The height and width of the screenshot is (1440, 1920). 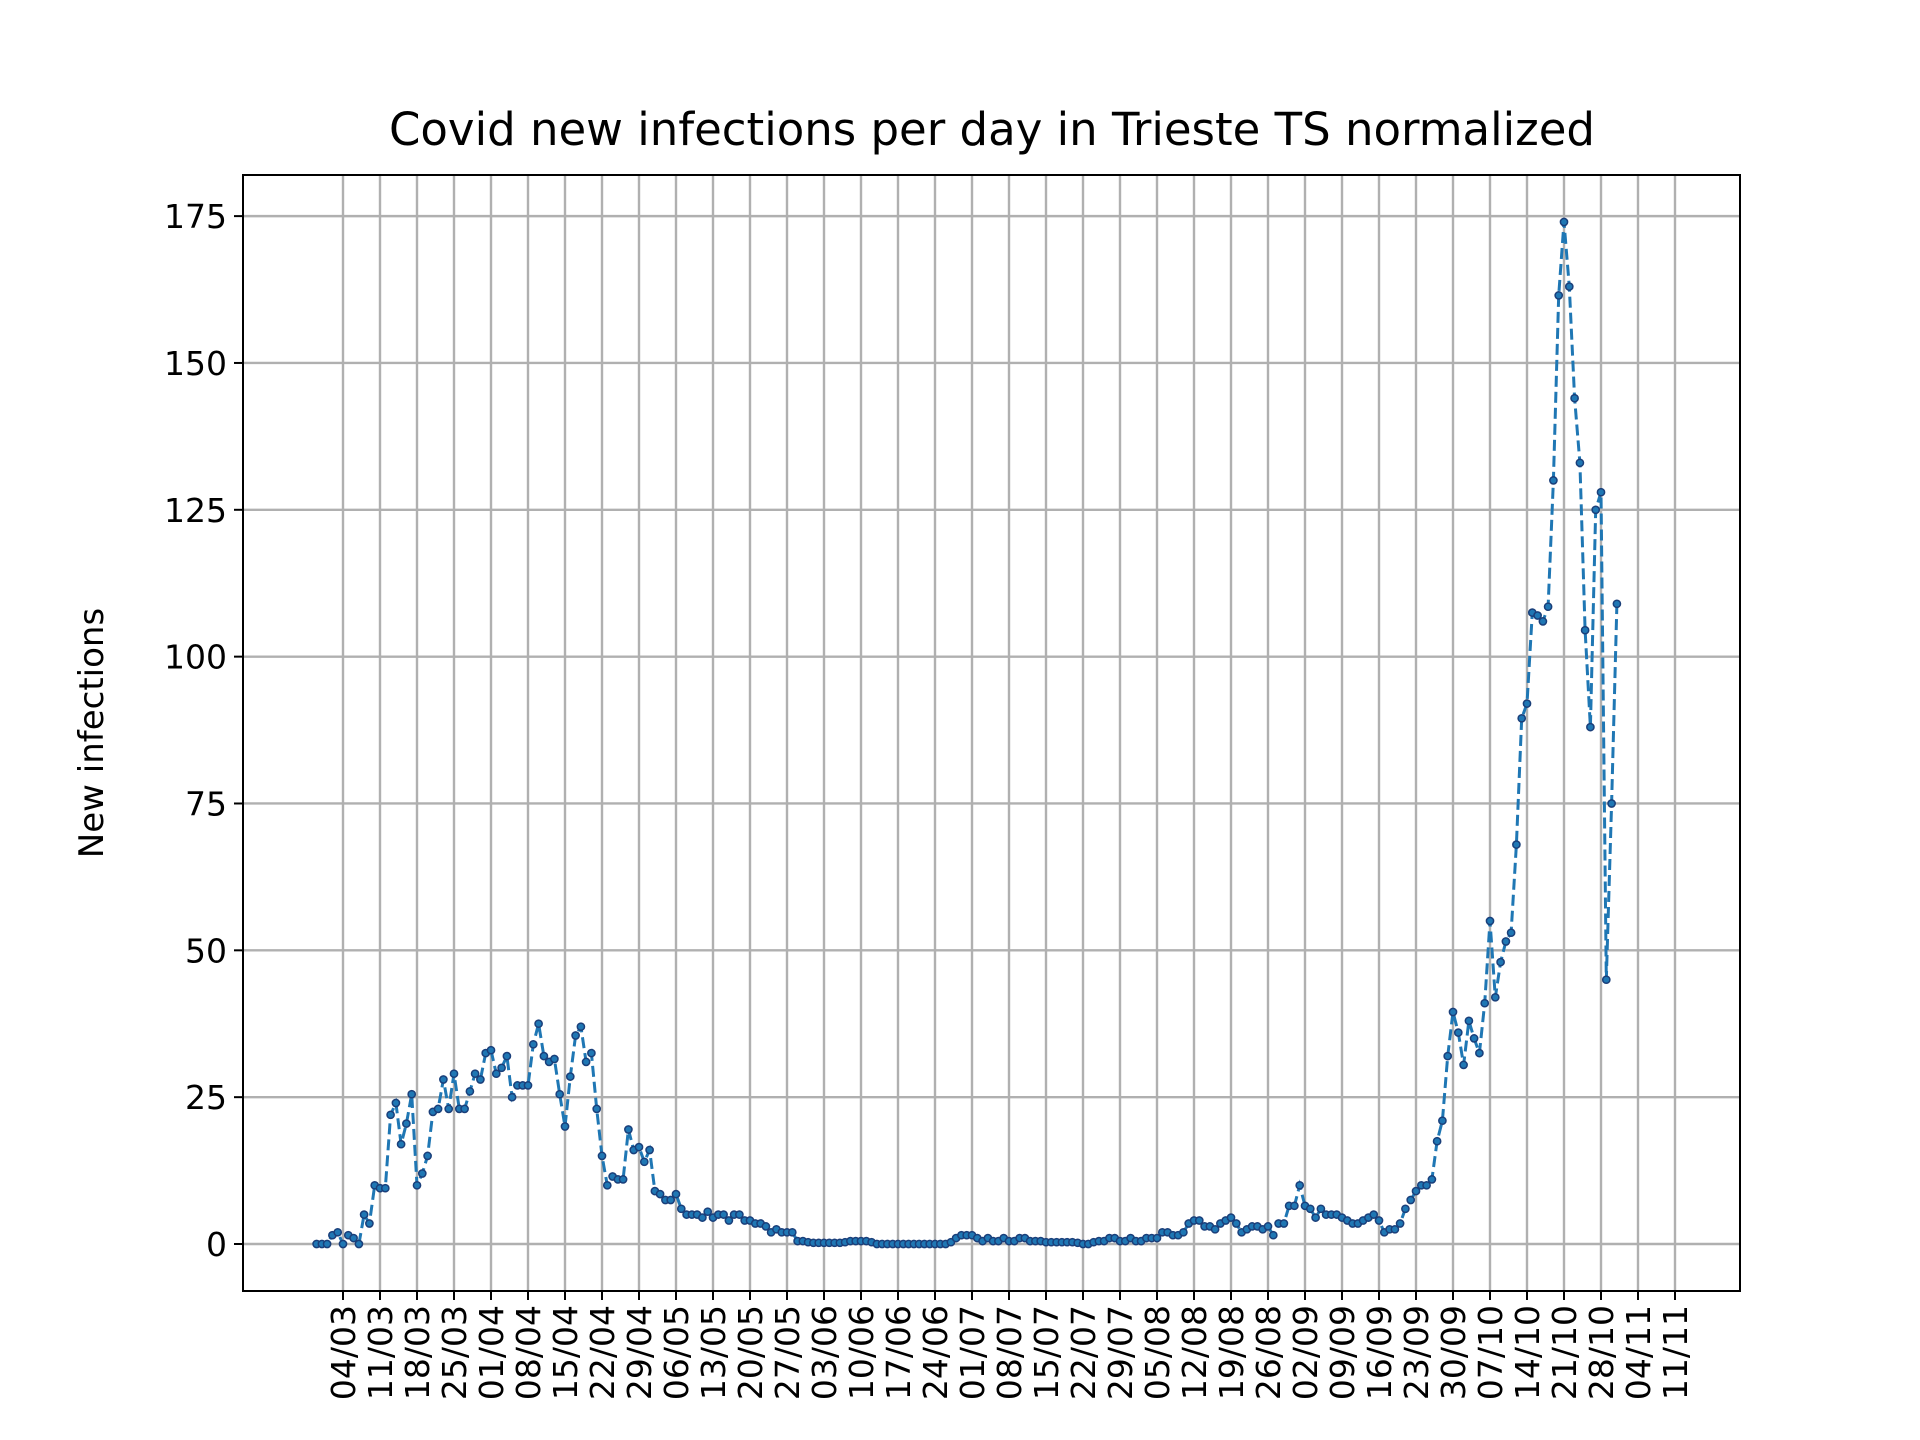 What do you see at coordinates (639, 1352) in the screenshot?
I see `x-tick-label: 29/04` at bounding box center [639, 1352].